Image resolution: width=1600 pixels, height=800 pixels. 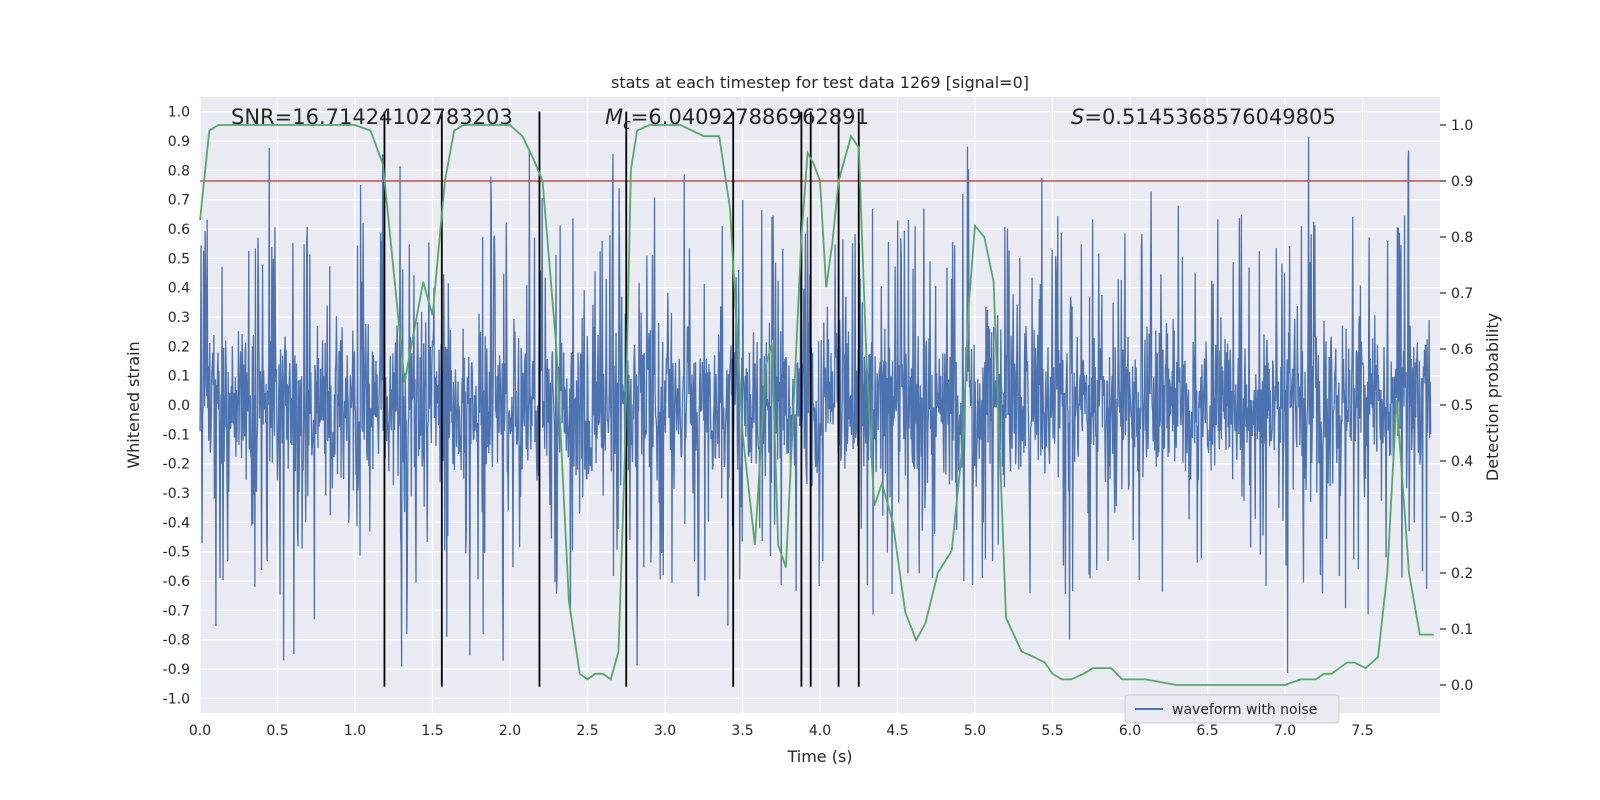 I want to click on y-tick-label-left: 0.2, so click(x=179, y=347).